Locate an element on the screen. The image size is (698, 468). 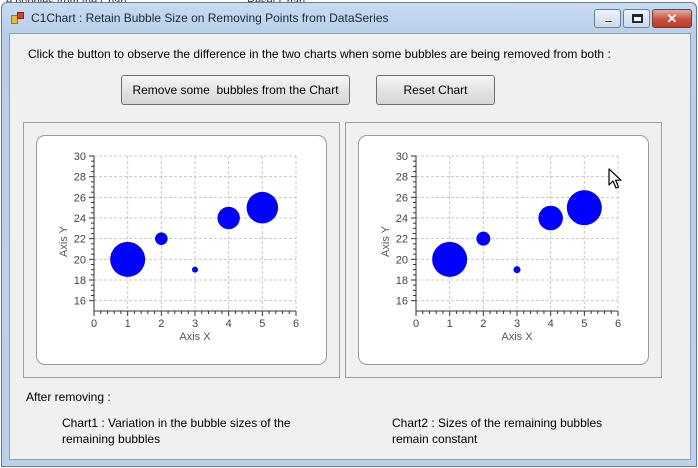
maximize-icon is located at coordinates (637, 18).